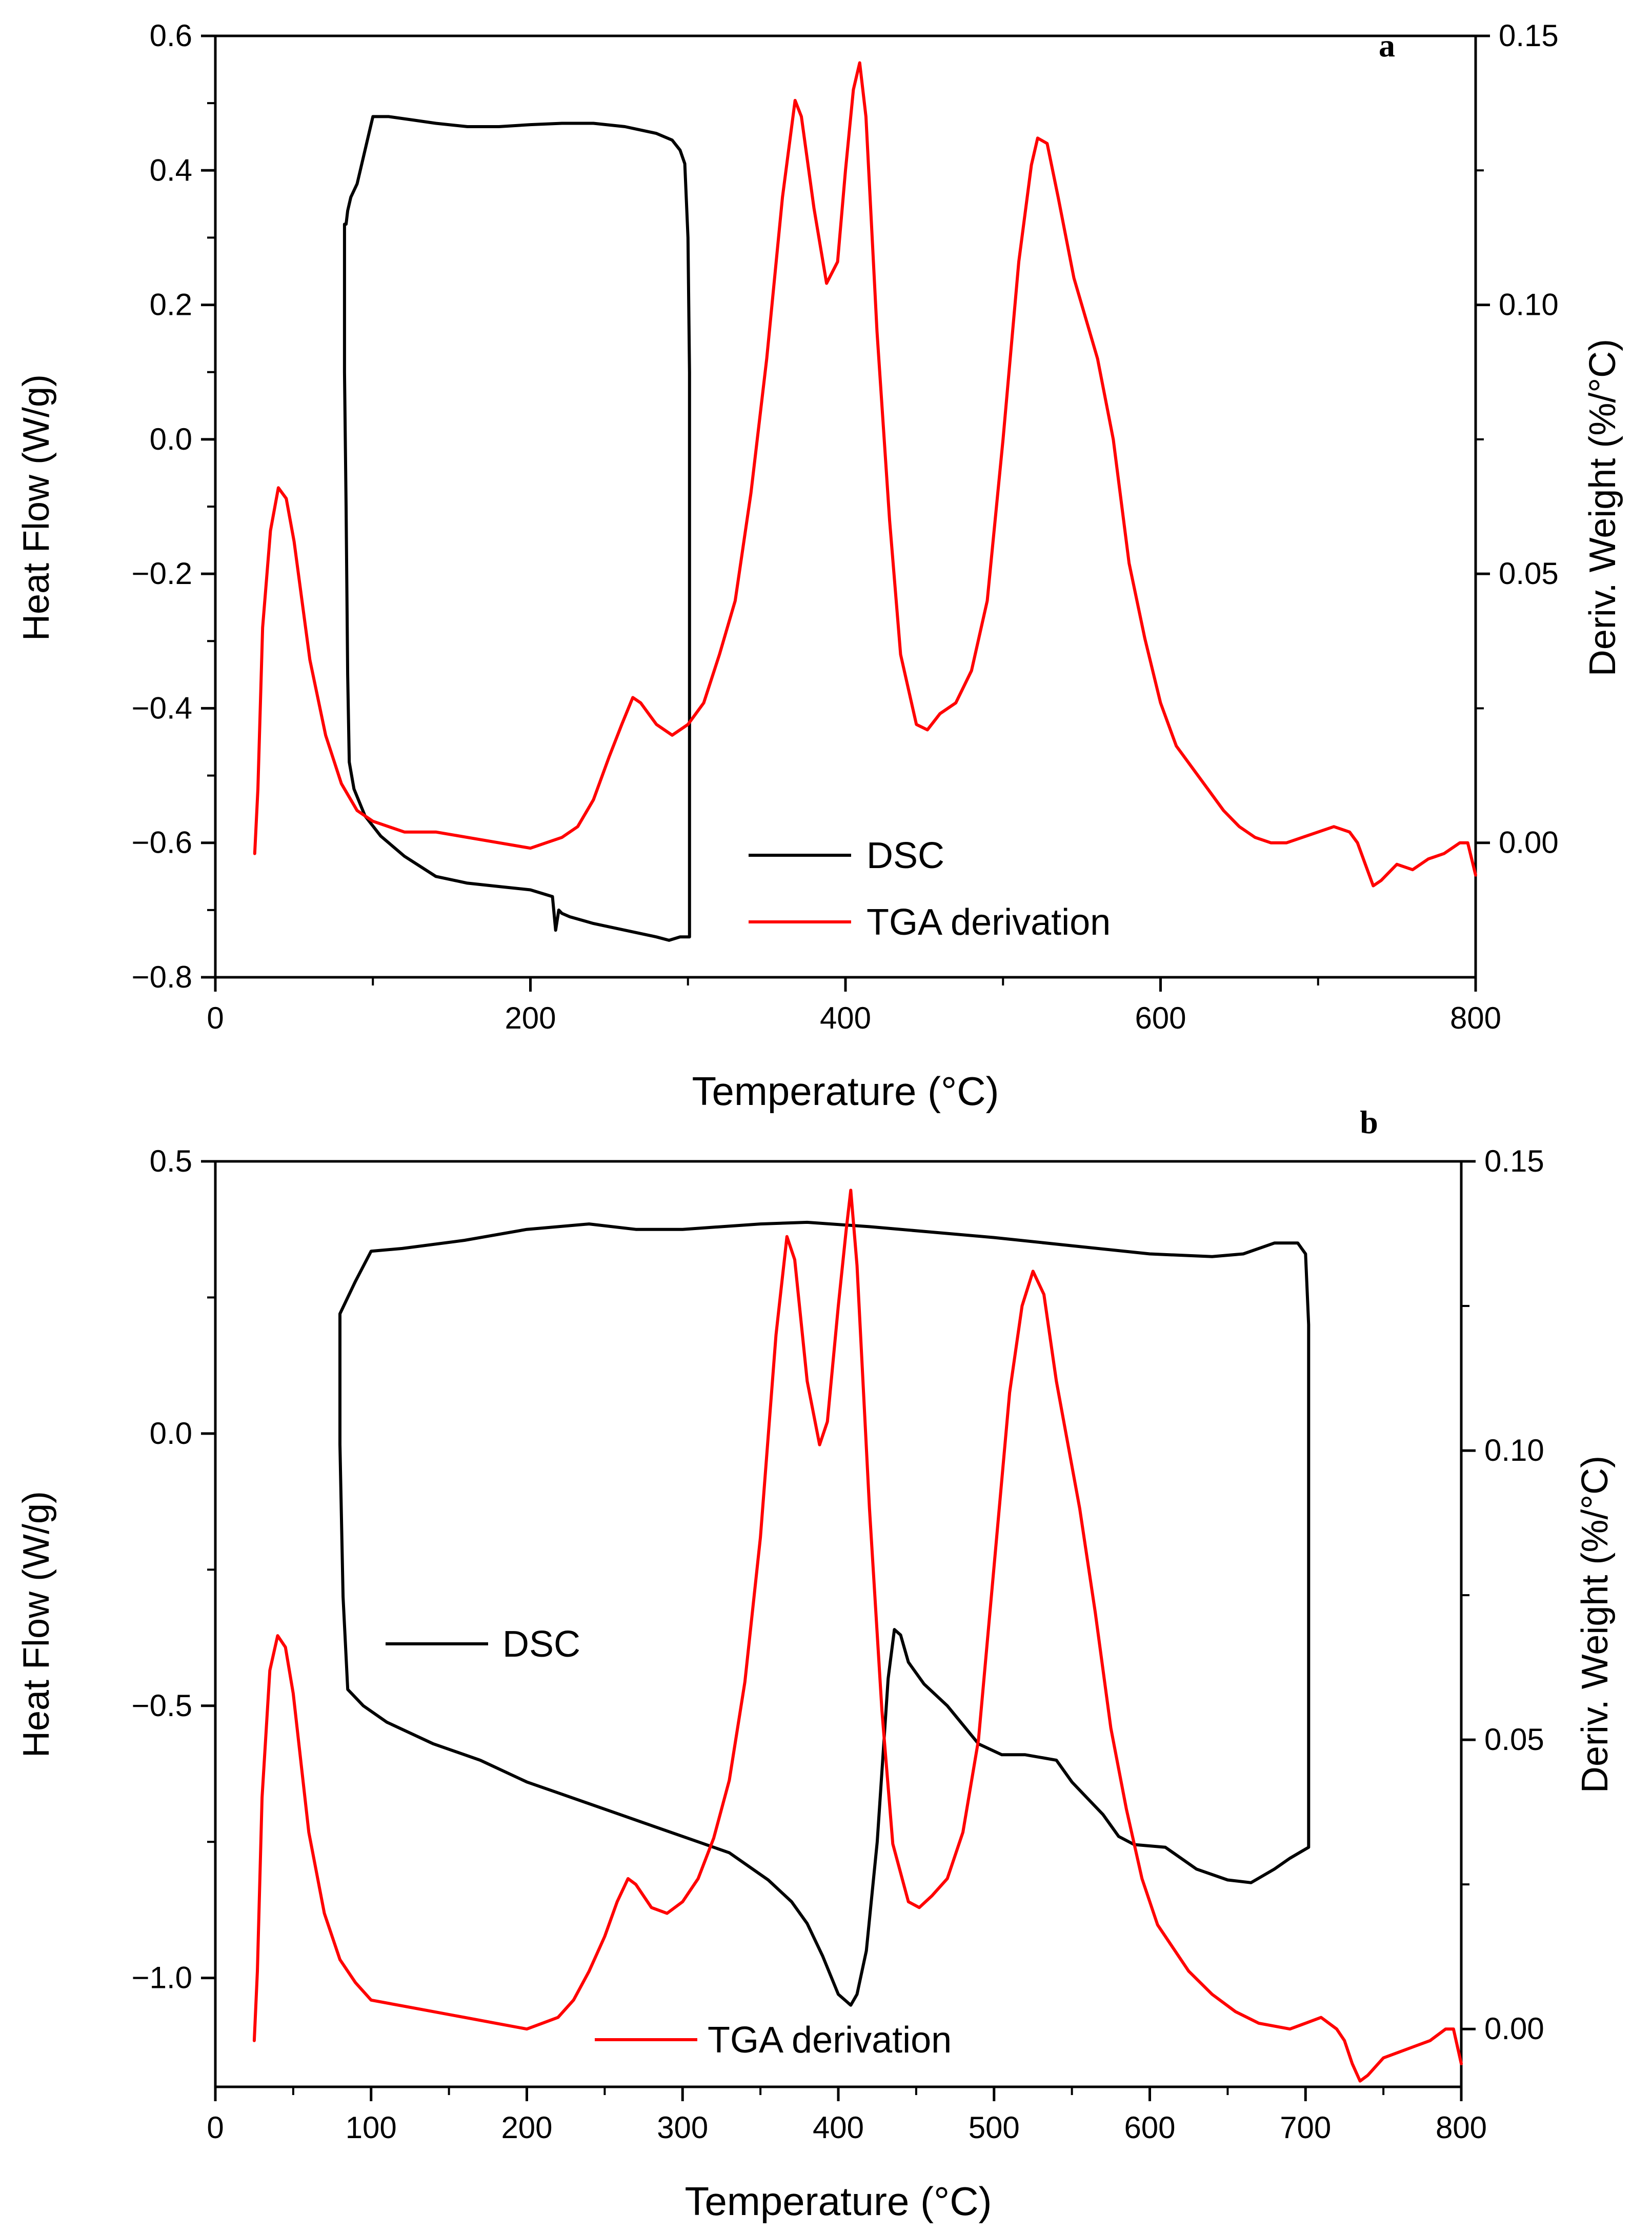 The width and height of the screenshot is (1652, 2234). What do you see at coordinates (162, 1705) in the screenshot?
I see `y-left-tick-label: −0.5` at bounding box center [162, 1705].